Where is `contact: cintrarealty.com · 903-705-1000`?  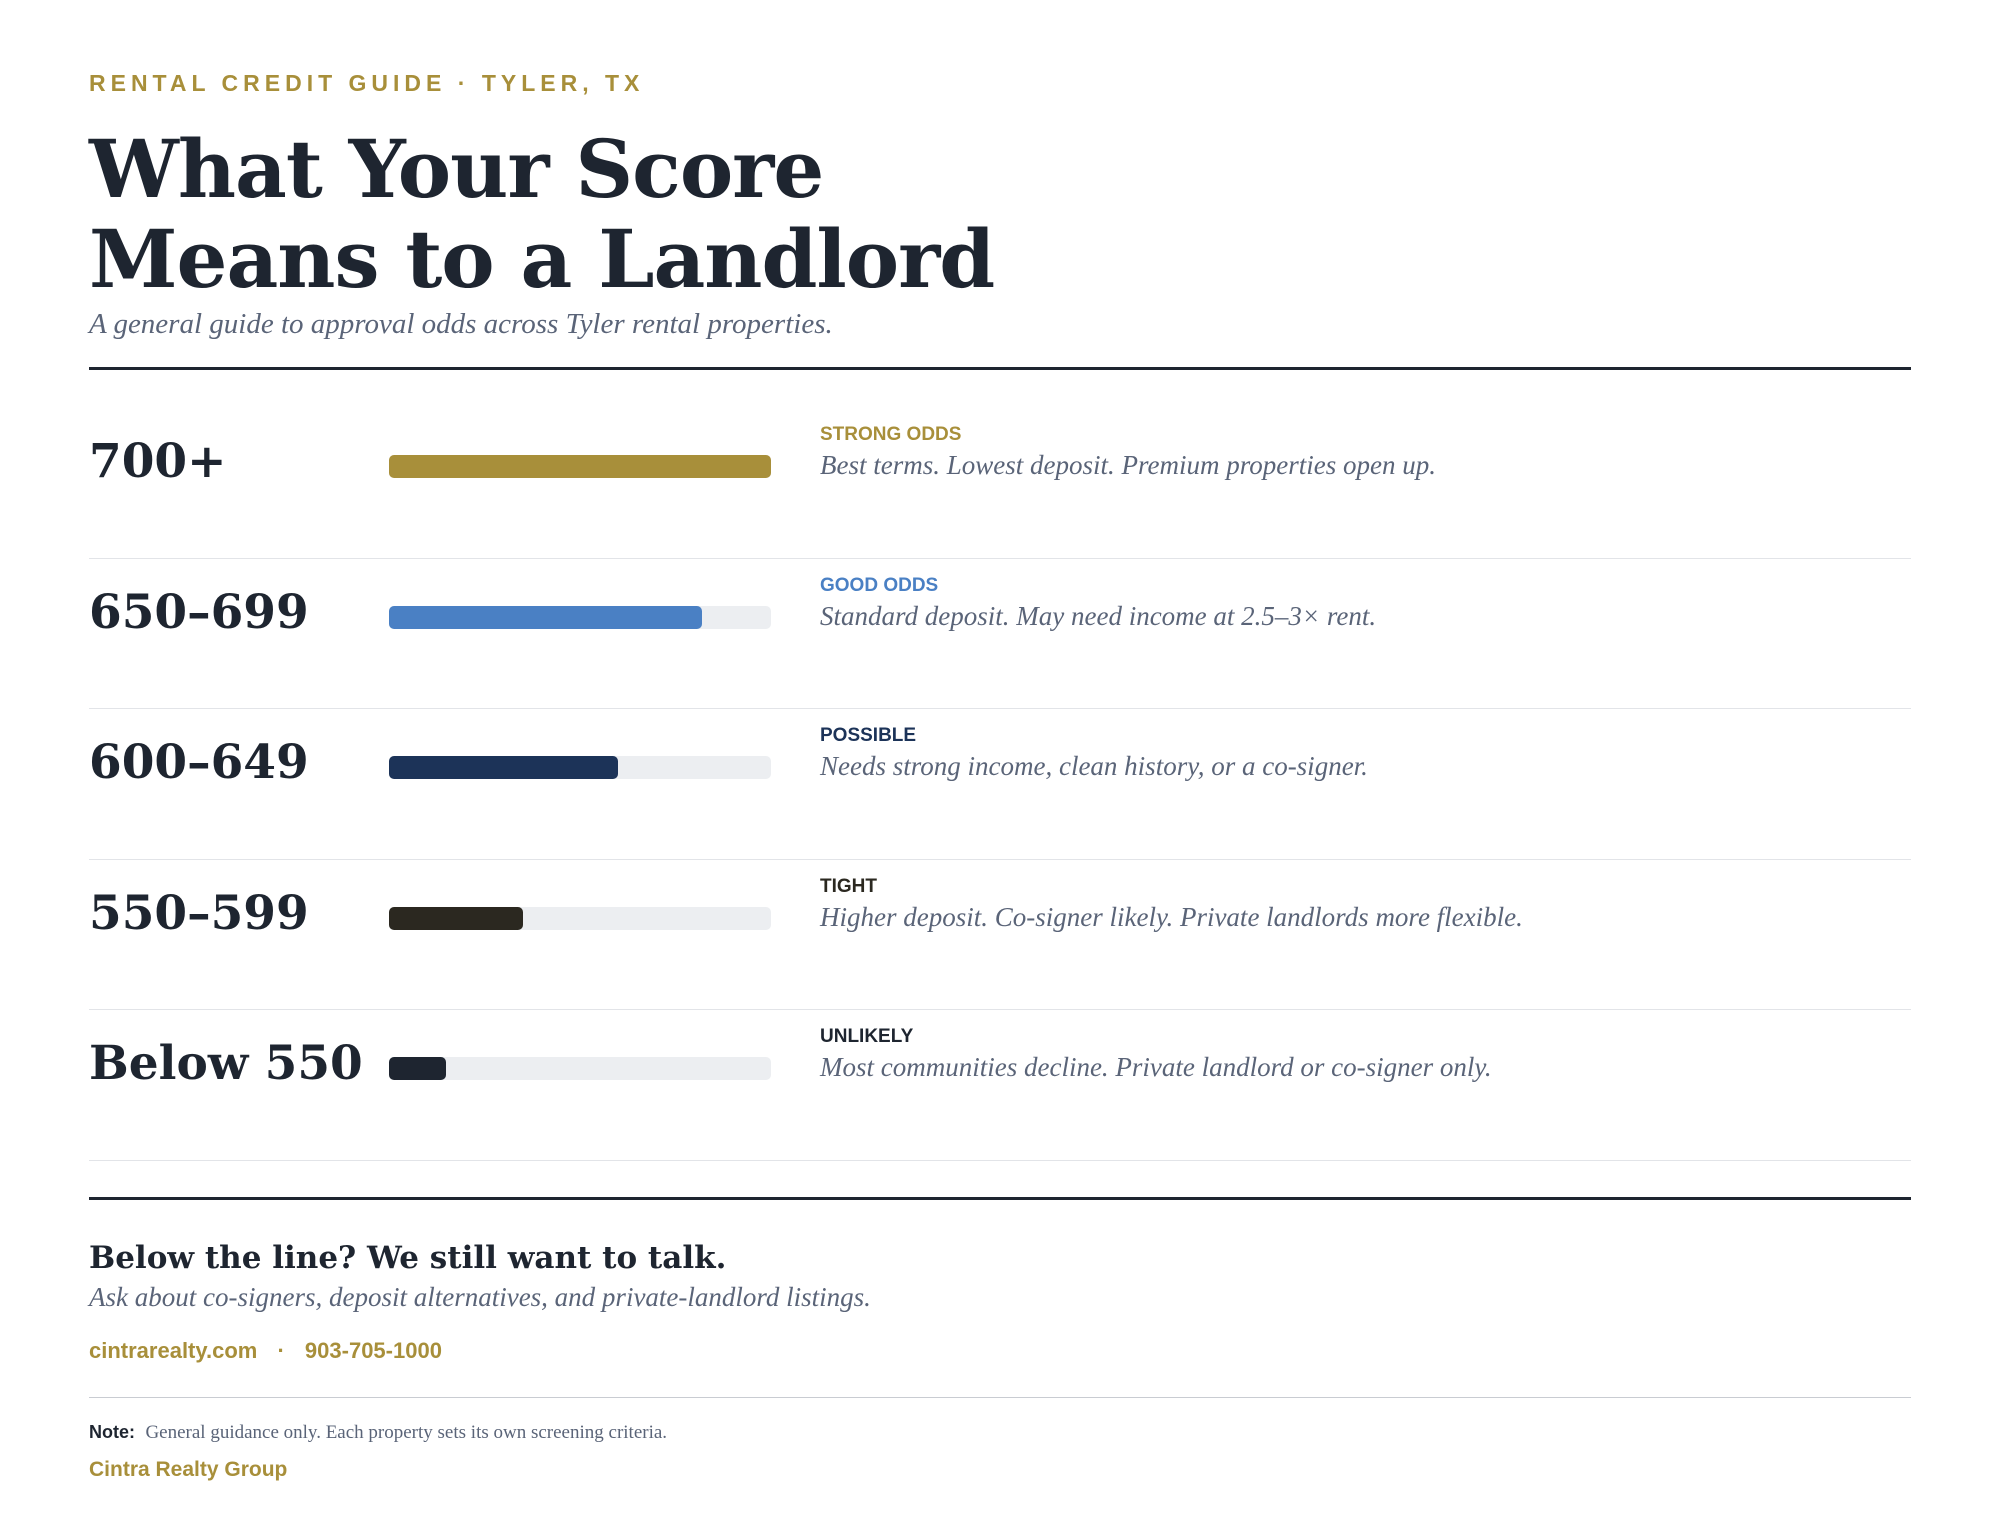 contact: cintrarealty.com · 903-705-1000 is located at coordinates (265, 1351).